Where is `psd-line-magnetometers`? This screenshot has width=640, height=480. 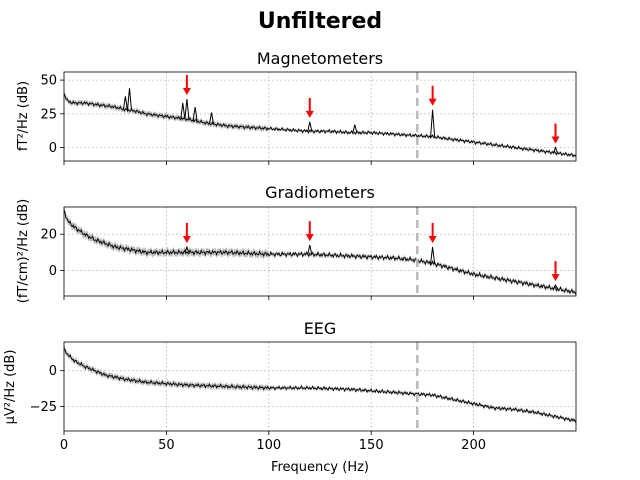
psd-line-magnetometers is located at coordinates (320, 125).